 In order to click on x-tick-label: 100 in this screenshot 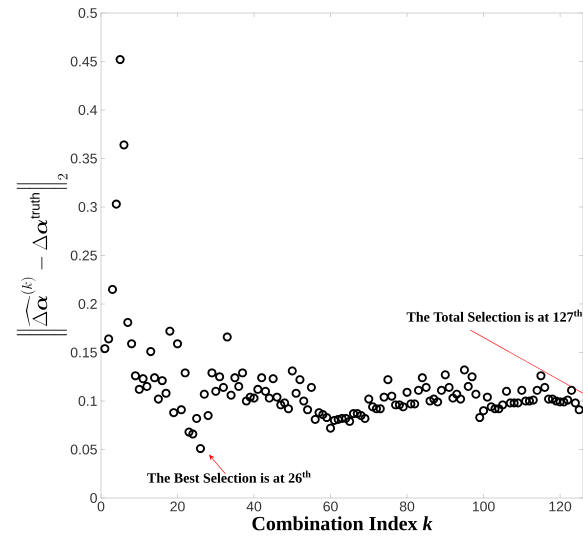, I will do `click(483, 507)`.